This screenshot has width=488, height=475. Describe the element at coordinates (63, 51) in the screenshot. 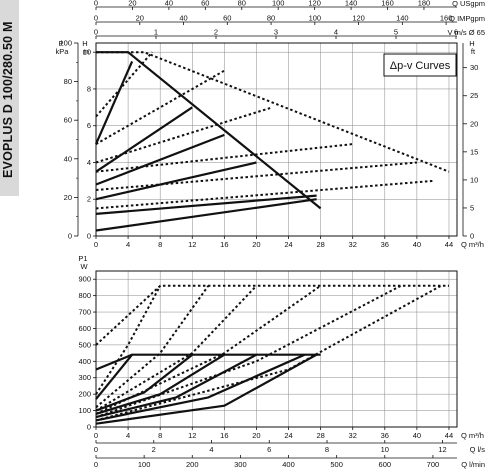

I see `kpa-axis-unit: kPa` at that location.